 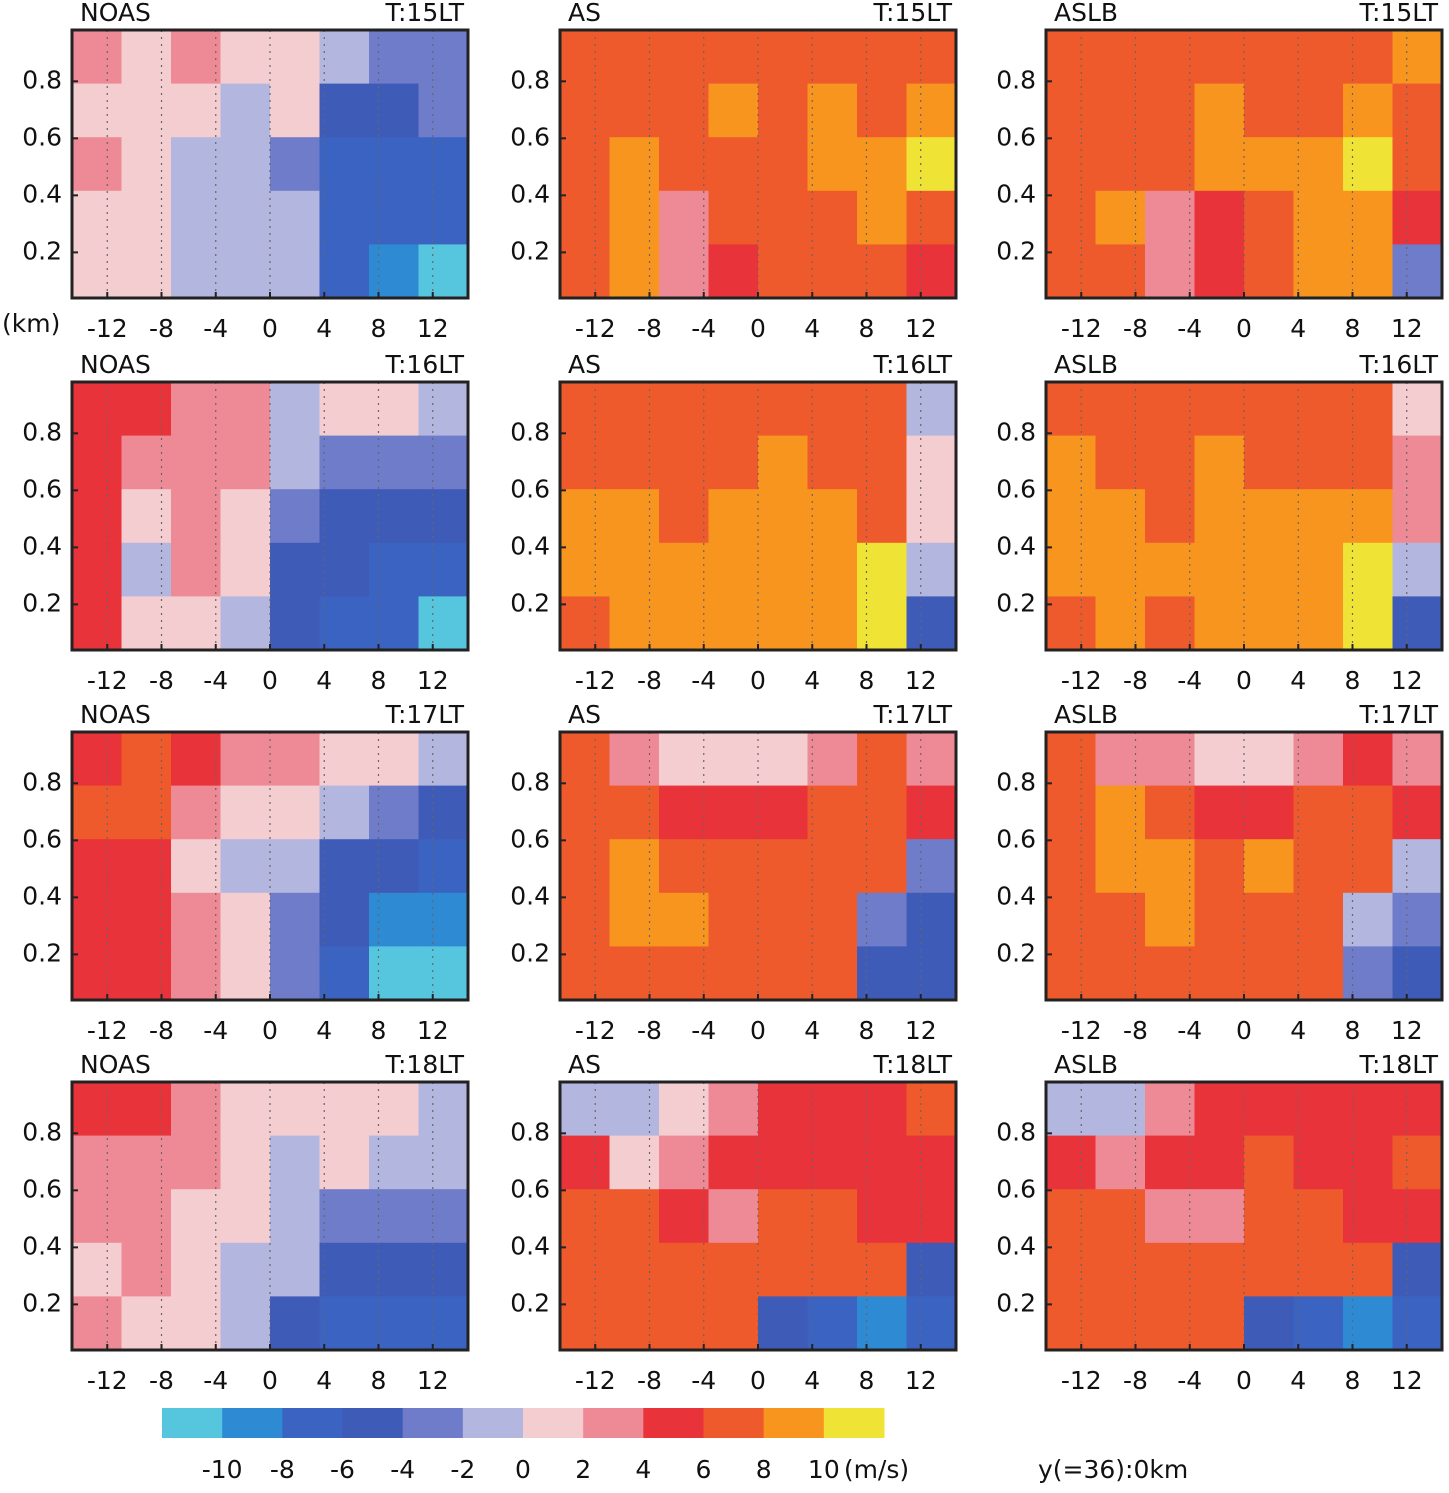 I want to click on panel-title: ASLB, so click(x=1086, y=364).